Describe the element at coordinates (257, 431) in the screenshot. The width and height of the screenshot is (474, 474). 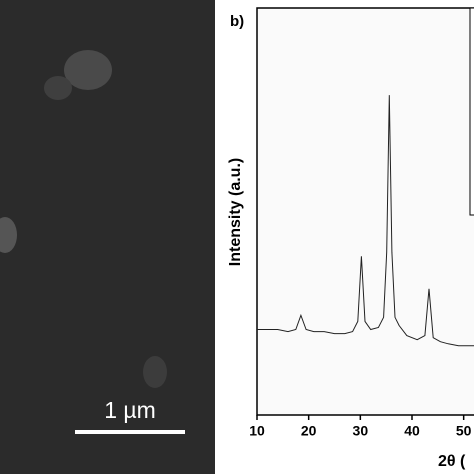
I see `x-tick-label: 10` at that location.